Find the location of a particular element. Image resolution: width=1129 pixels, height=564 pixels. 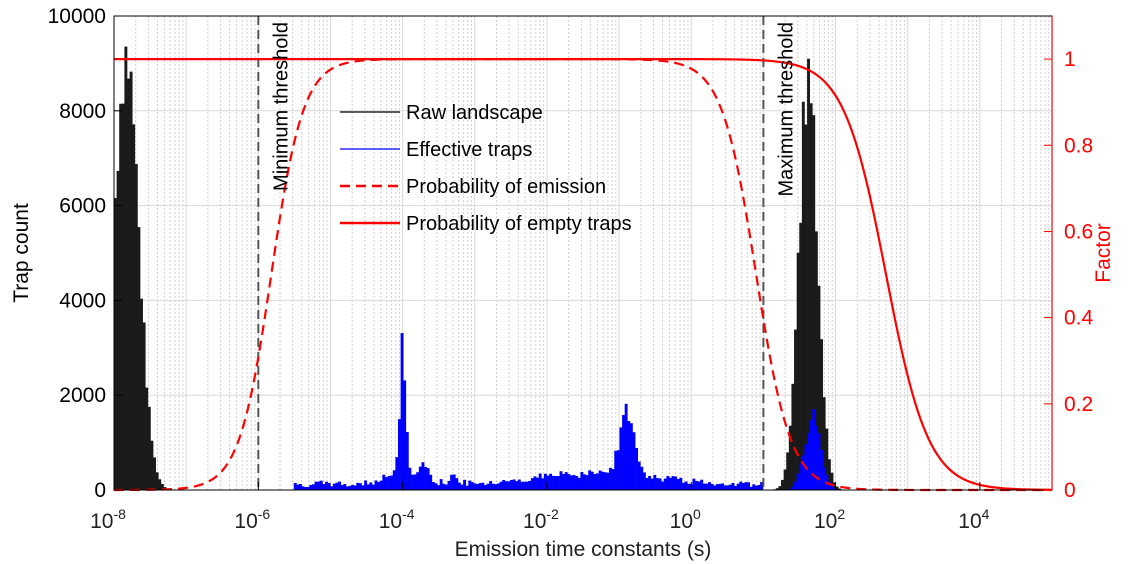

x-tick-label: 10⁴ is located at coordinates (973, 519).